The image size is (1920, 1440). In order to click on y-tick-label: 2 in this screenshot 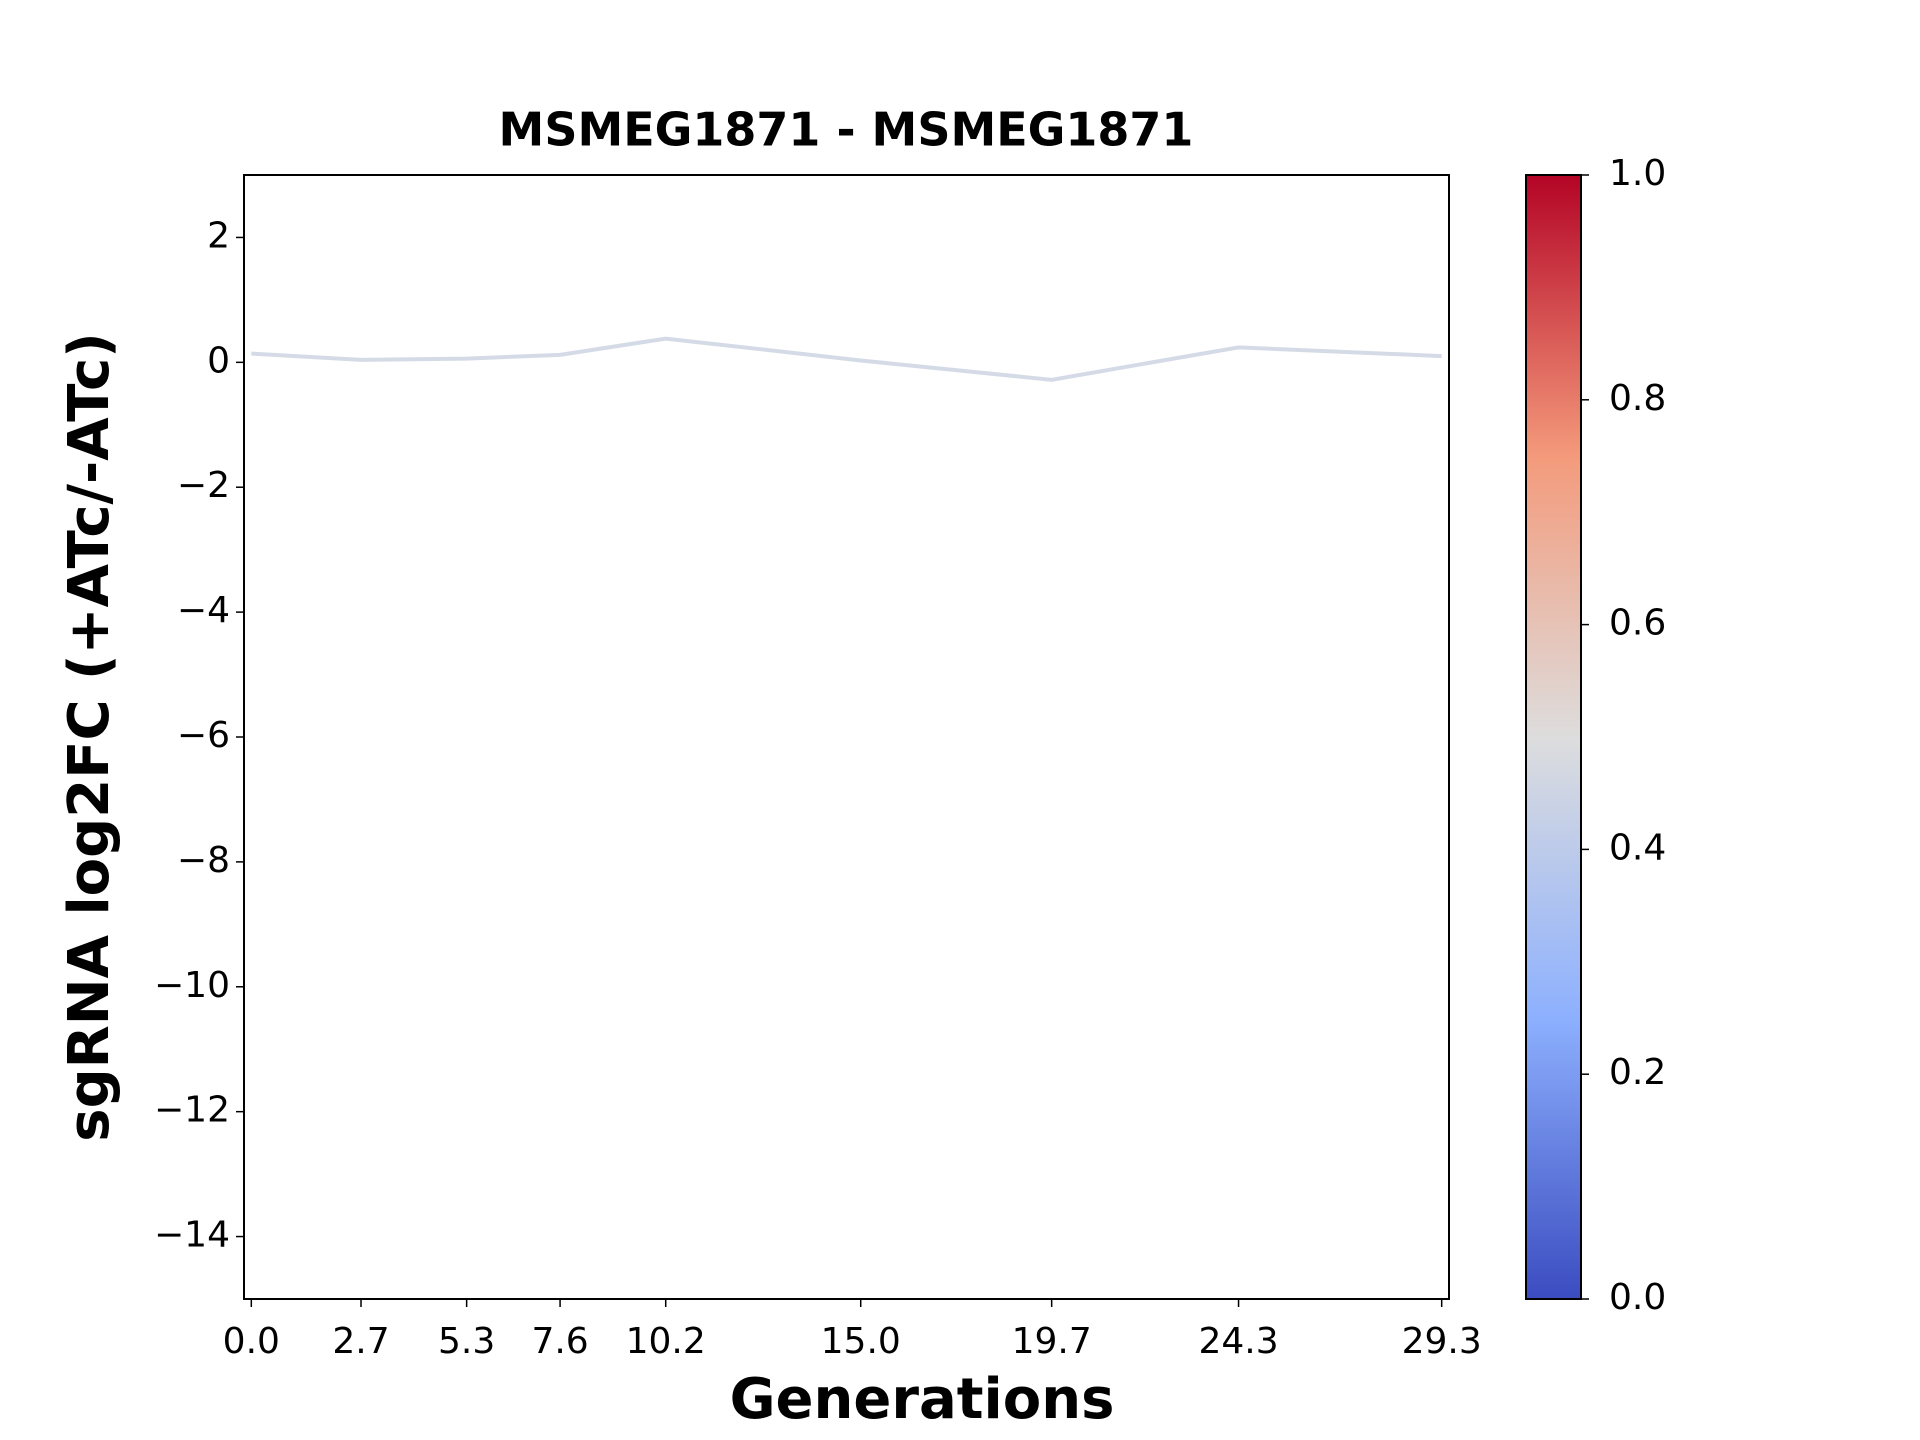, I will do `click(218, 235)`.